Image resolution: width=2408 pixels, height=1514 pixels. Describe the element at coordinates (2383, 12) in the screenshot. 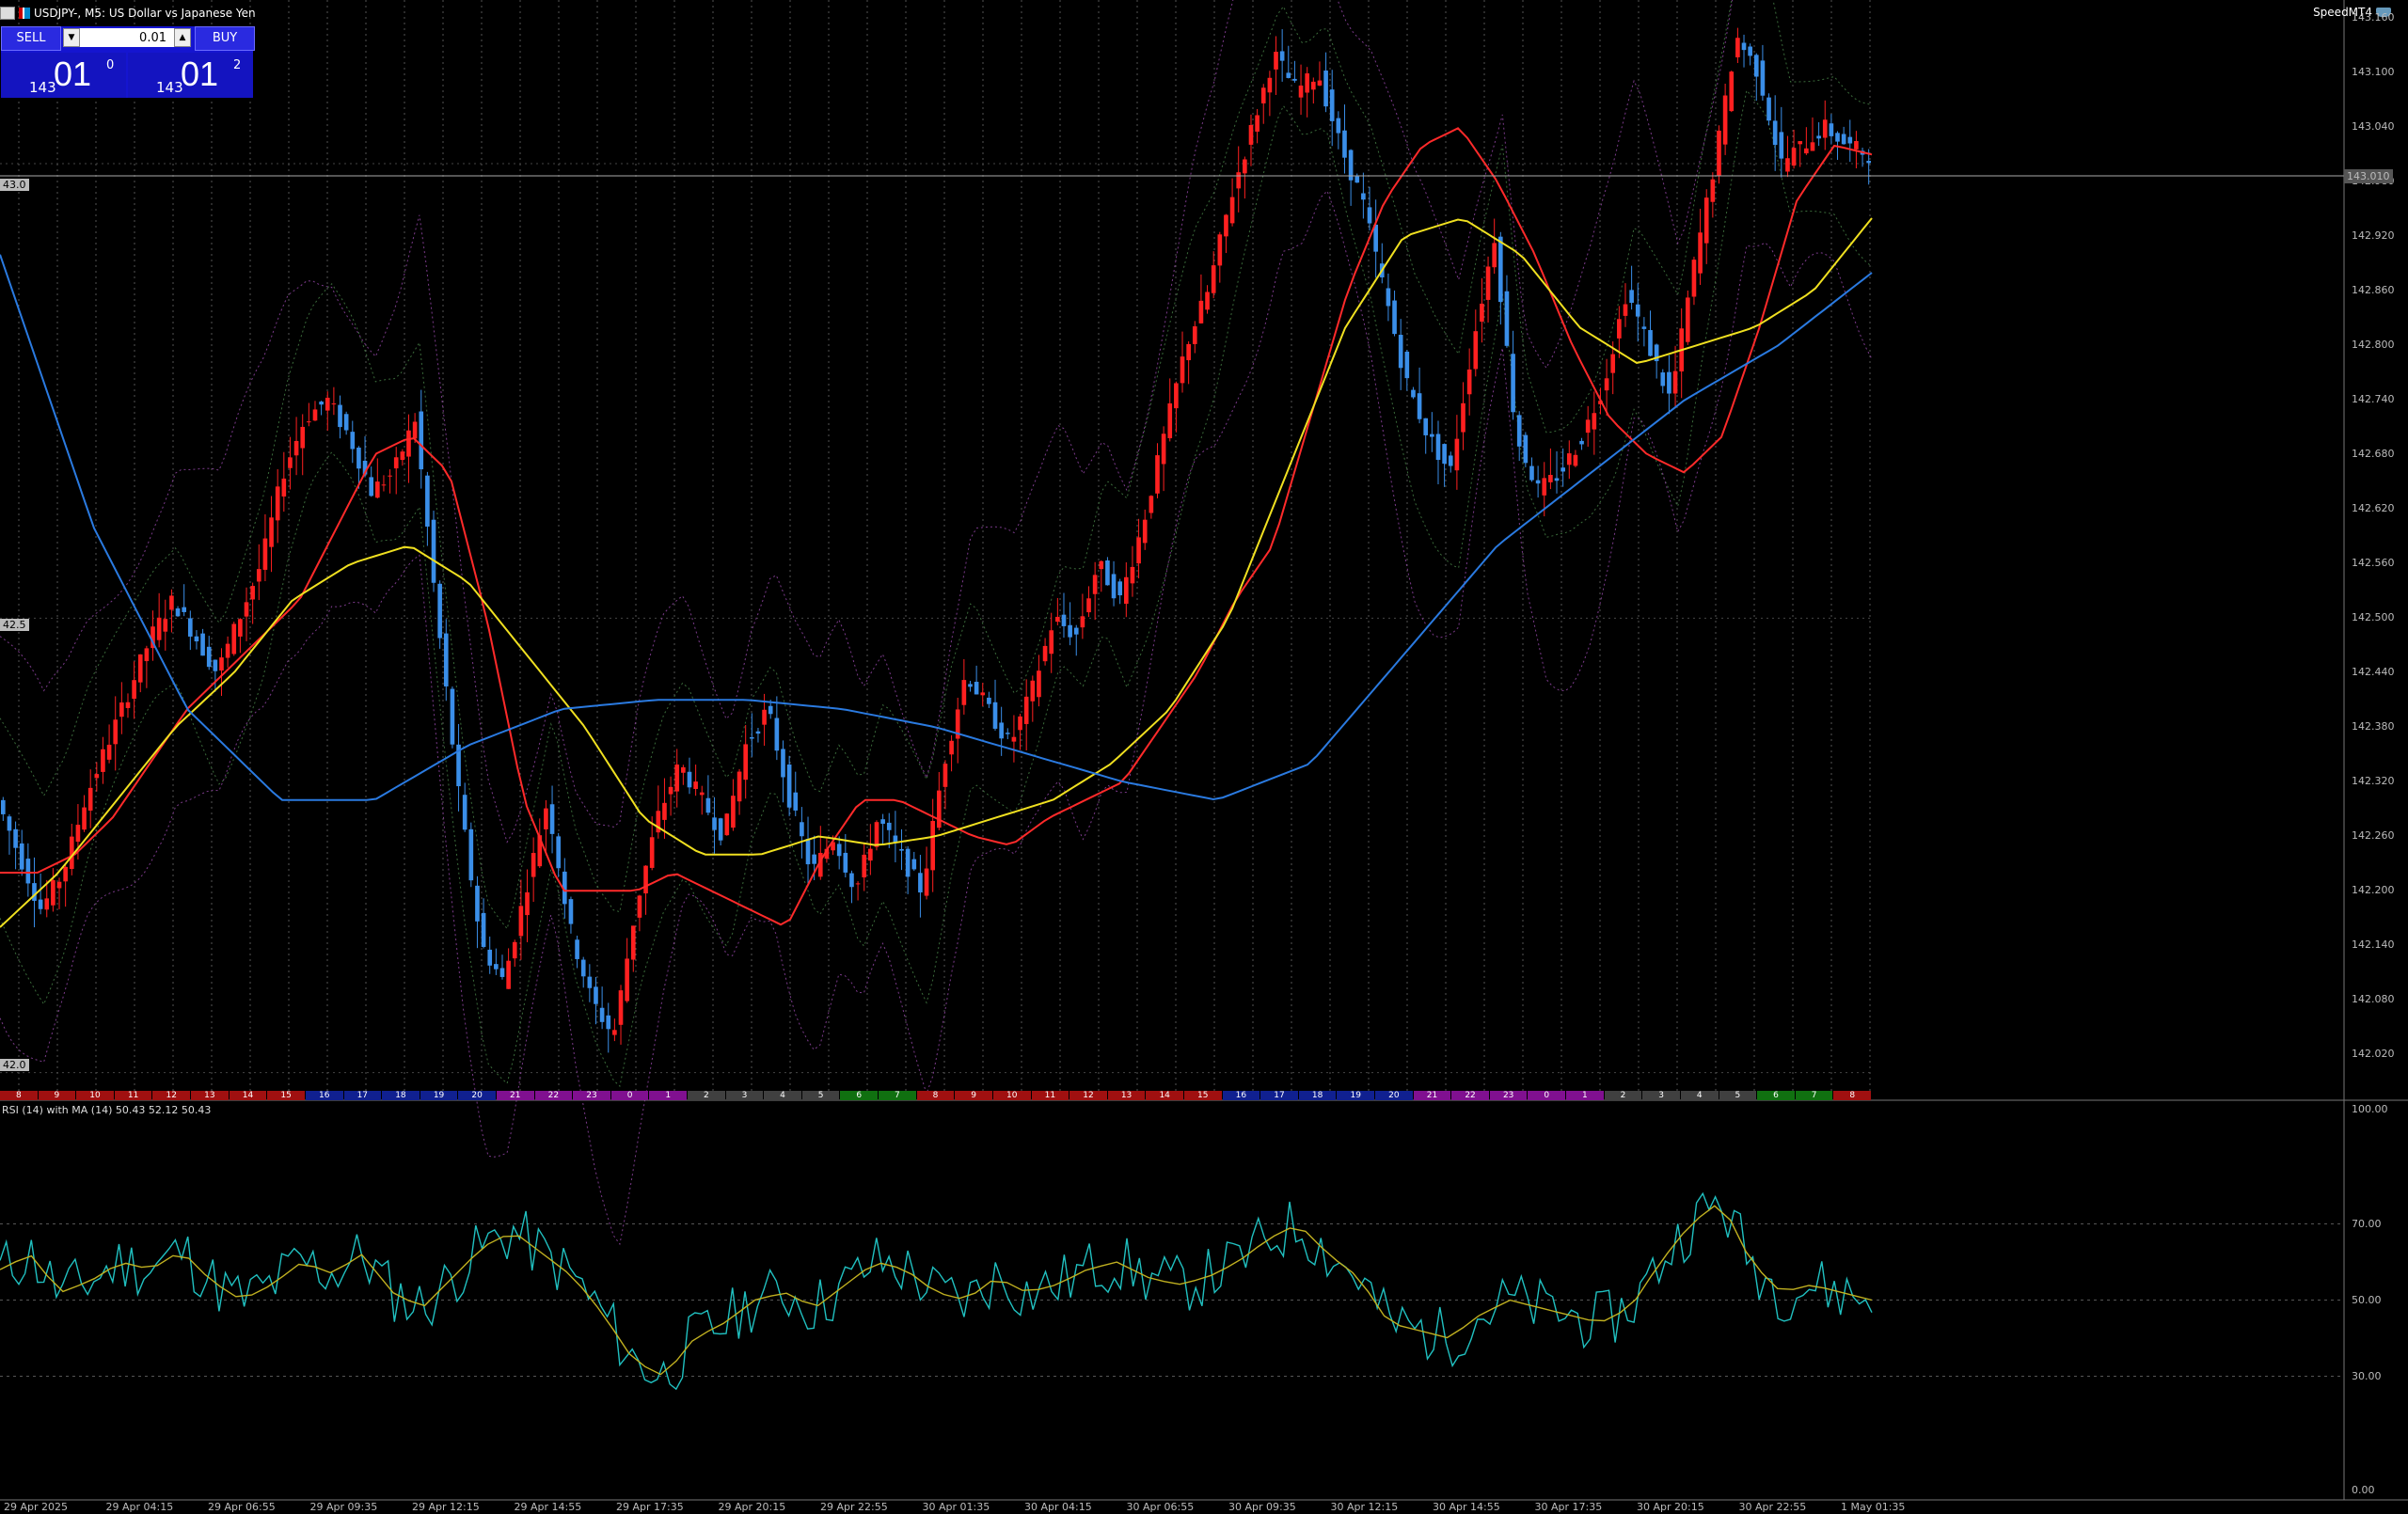

I see `graduation-cap-icon` at that location.